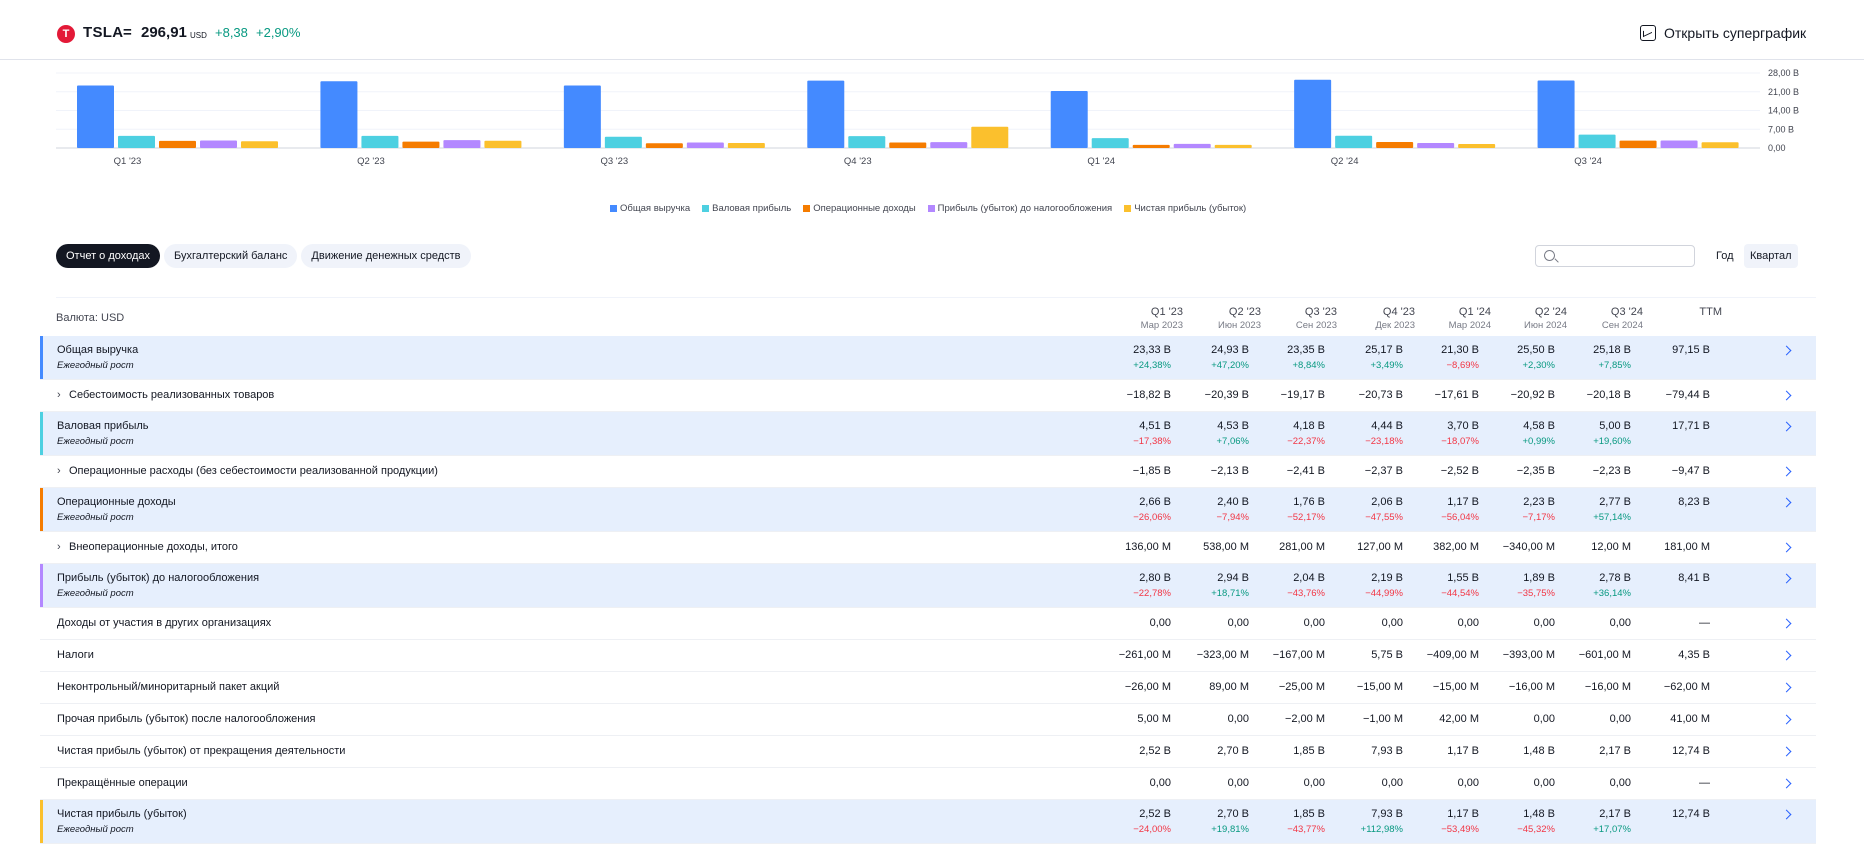 The height and width of the screenshot is (854, 1864). What do you see at coordinates (859, 208) in the screenshot?
I see `legend-item: Операционные доходы` at bounding box center [859, 208].